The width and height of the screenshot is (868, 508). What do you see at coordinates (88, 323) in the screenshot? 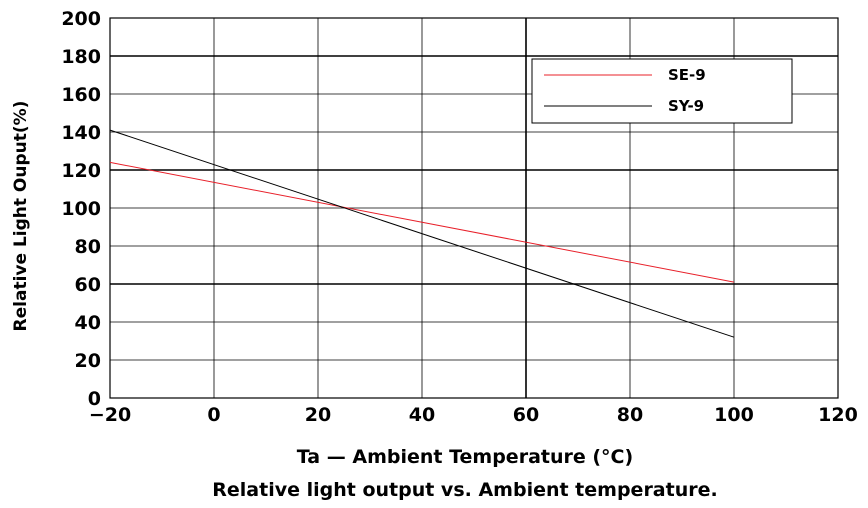
I see `y-tick-label: 40` at bounding box center [88, 323].